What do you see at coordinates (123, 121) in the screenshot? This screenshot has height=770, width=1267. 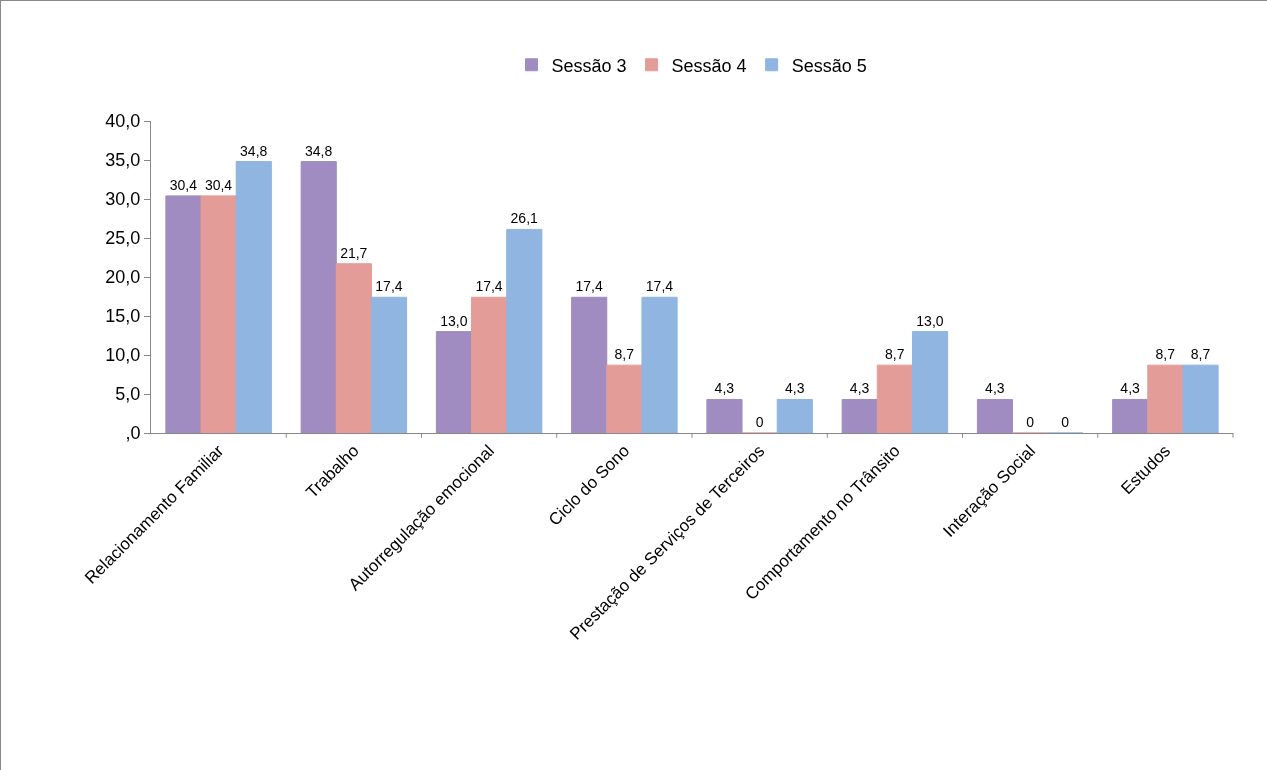 I see `y-tick-label: 40,0` at bounding box center [123, 121].